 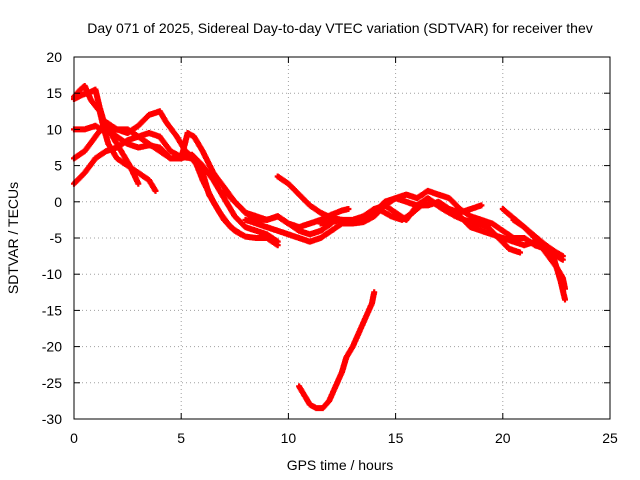 I want to click on y-tick-label: 0, so click(x=58, y=202).